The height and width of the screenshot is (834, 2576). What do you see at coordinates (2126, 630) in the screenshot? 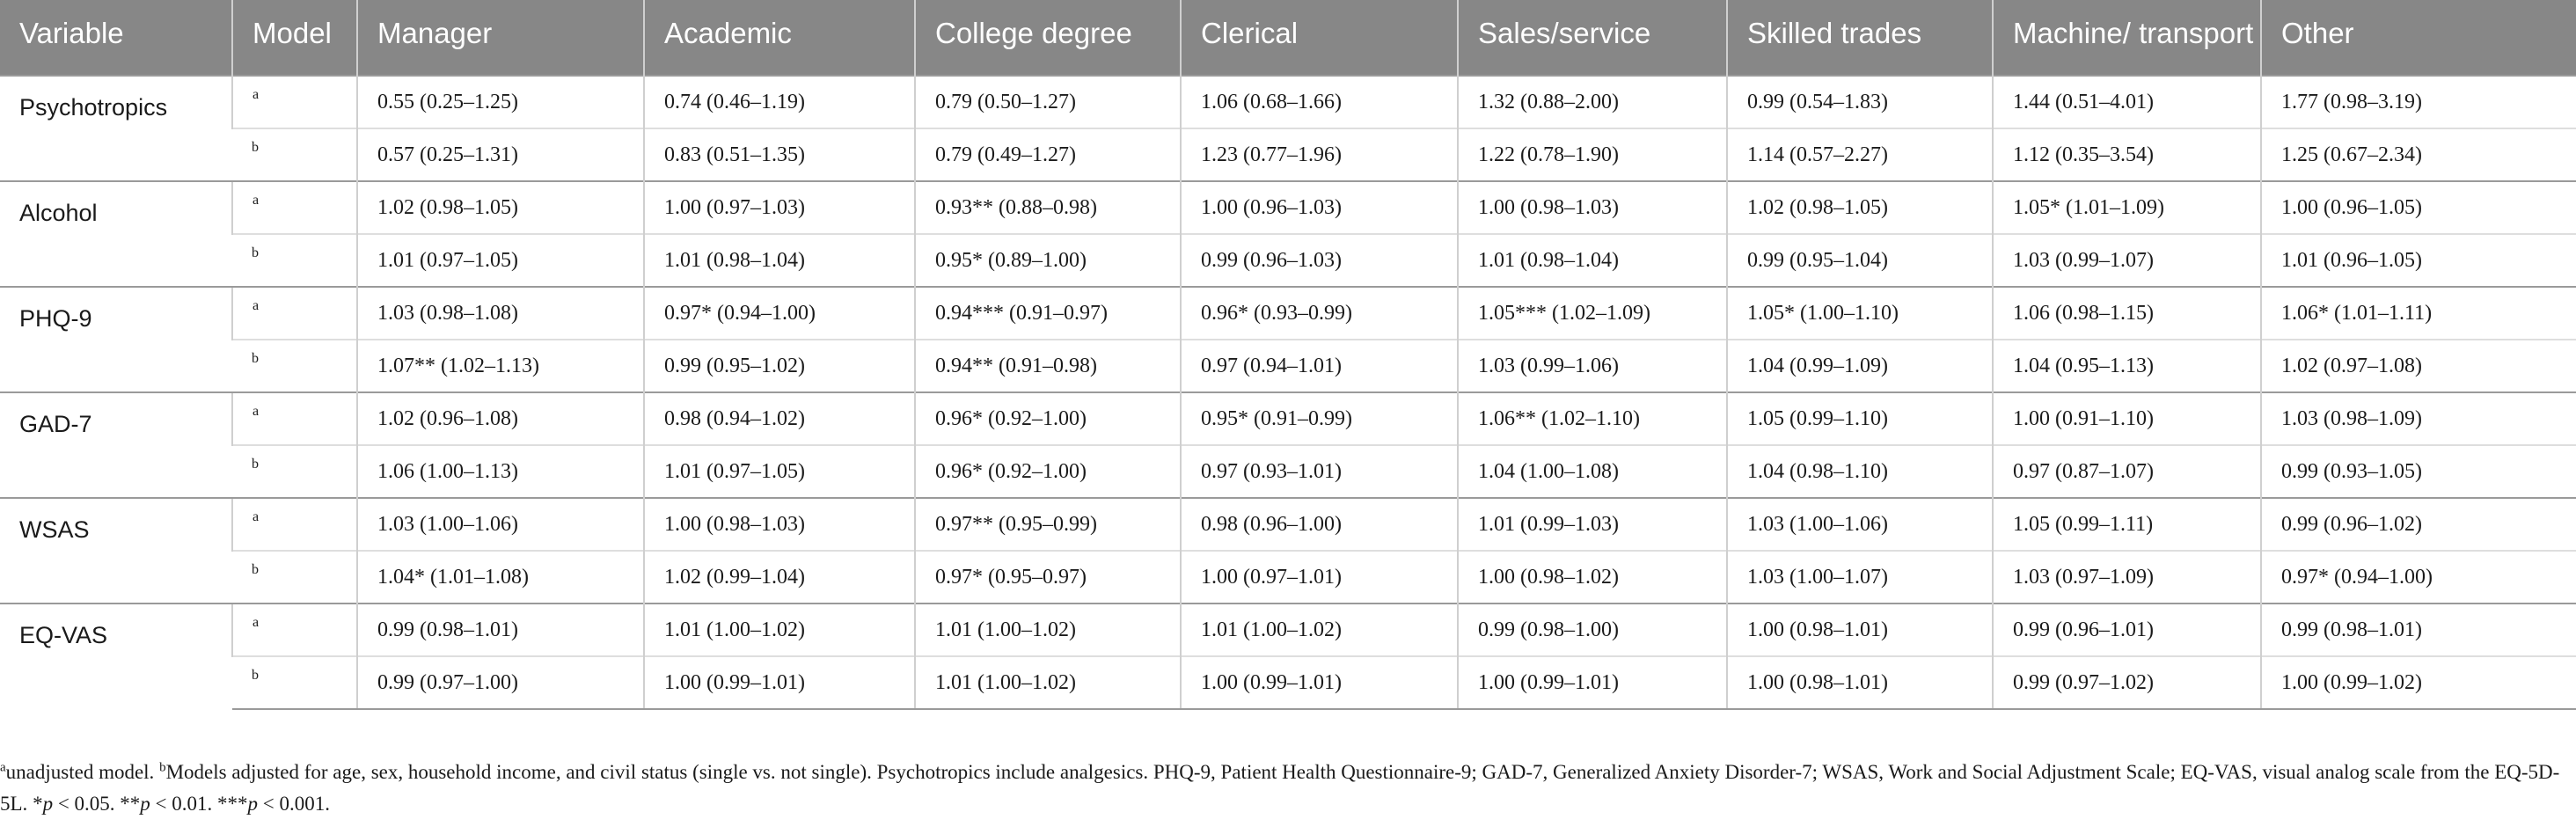
I see `value-cell: 0.99 (0.96–1.01)` at bounding box center [2126, 630].